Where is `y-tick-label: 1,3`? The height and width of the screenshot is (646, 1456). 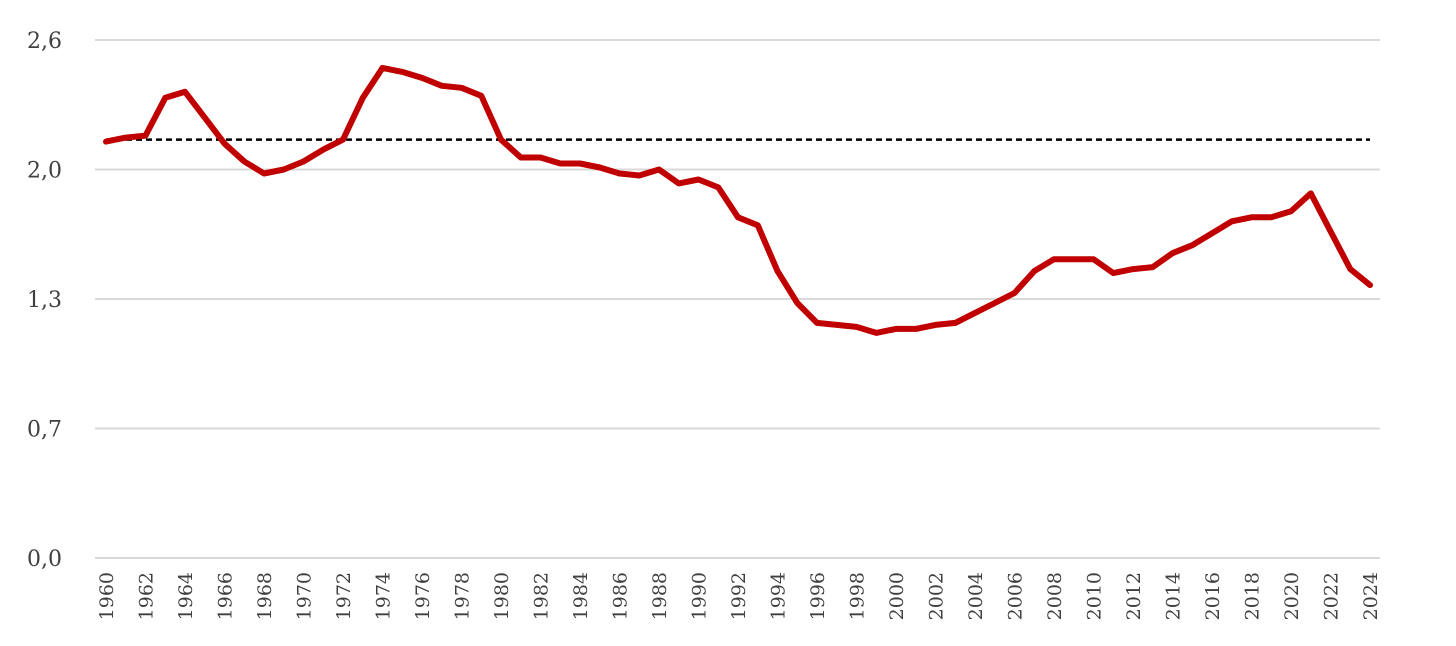
y-tick-label: 1,3 is located at coordinates (44, 300).